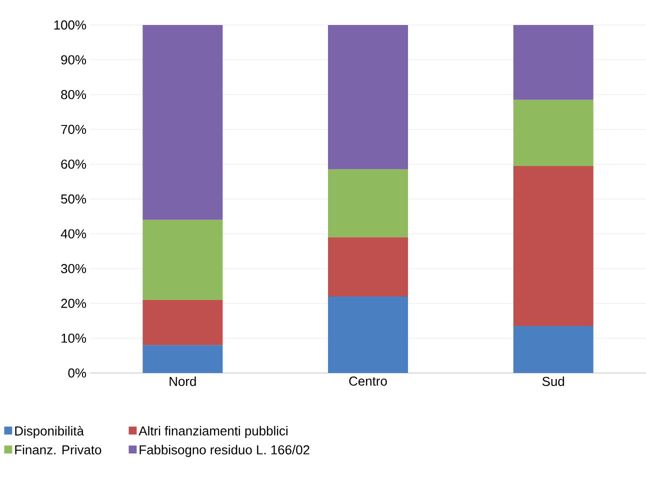 This screenshot has height=497, width=646. I want to click on y-tick-label: 30%, so click(73, 269).